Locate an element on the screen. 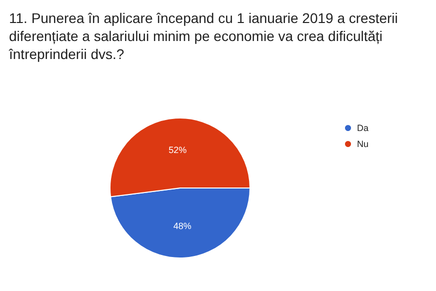 The width and height of the screenshot is (436, 291). legend-label: Da is located at coordinates (363, 128).